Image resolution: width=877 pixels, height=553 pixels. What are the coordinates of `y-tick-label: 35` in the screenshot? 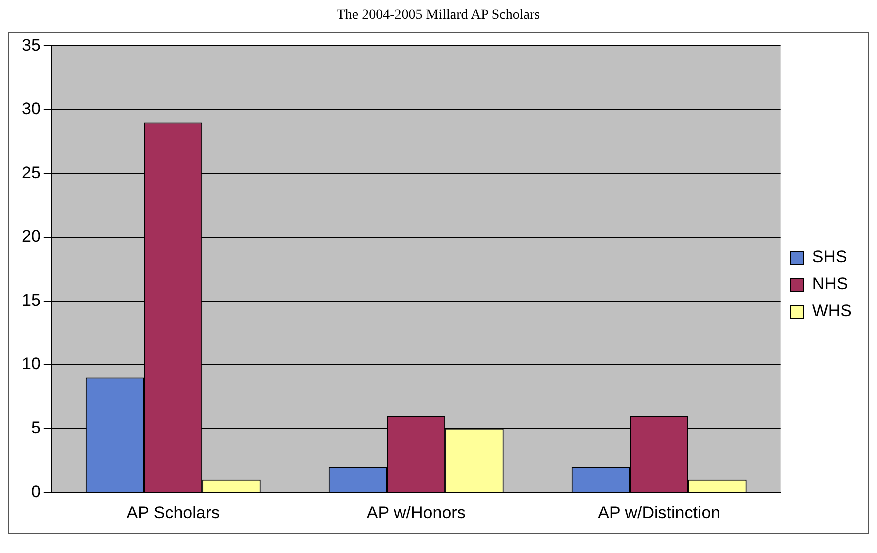 It's located at (31, 45).